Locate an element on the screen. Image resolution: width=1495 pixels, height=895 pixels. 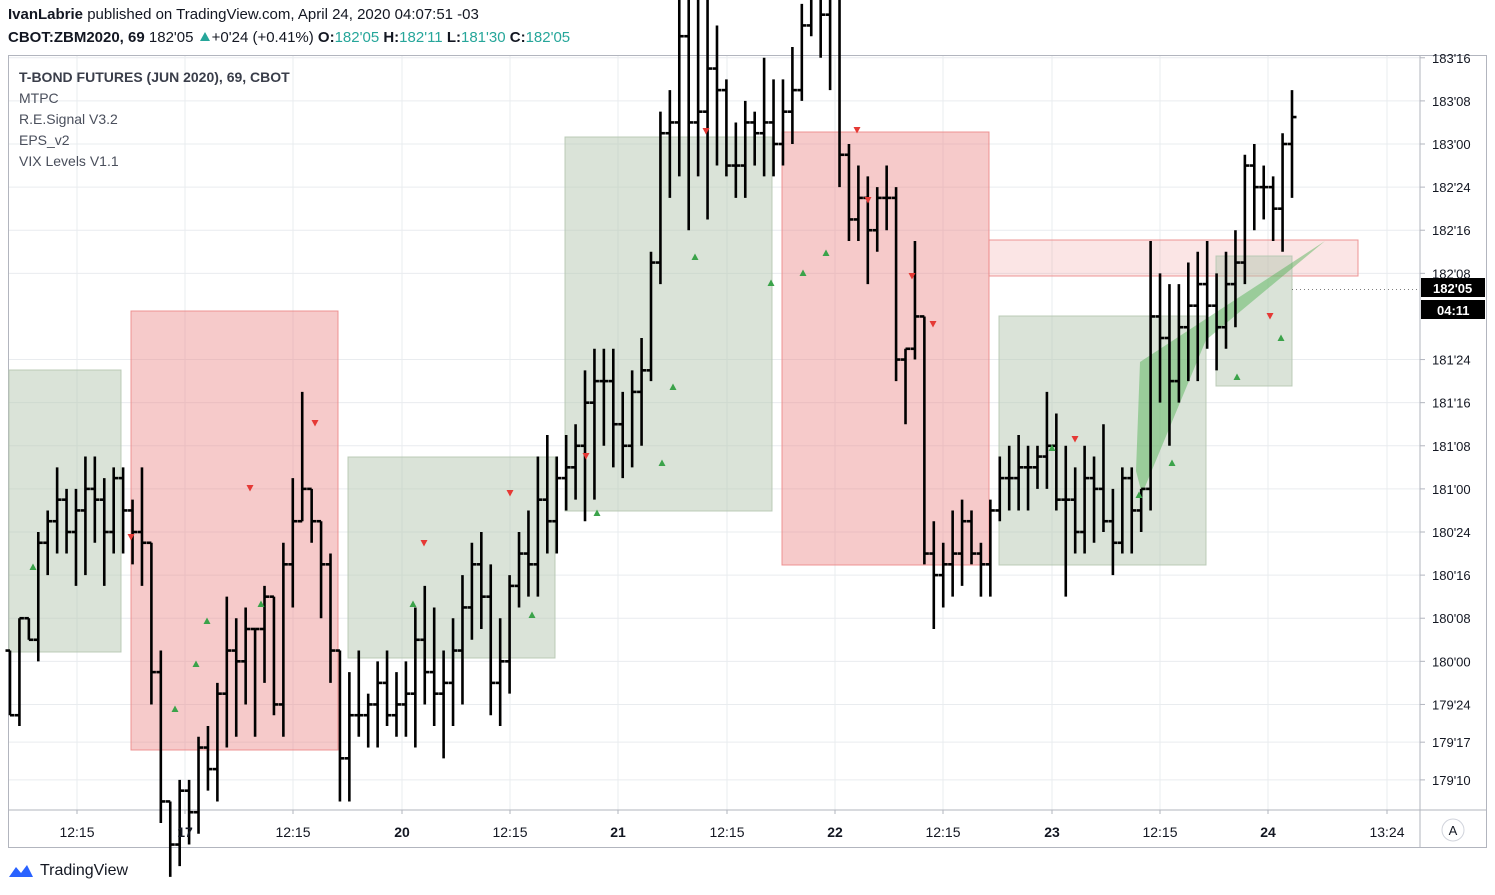
price-axis-label: 179'10 is located at coordinates (1451, 780).